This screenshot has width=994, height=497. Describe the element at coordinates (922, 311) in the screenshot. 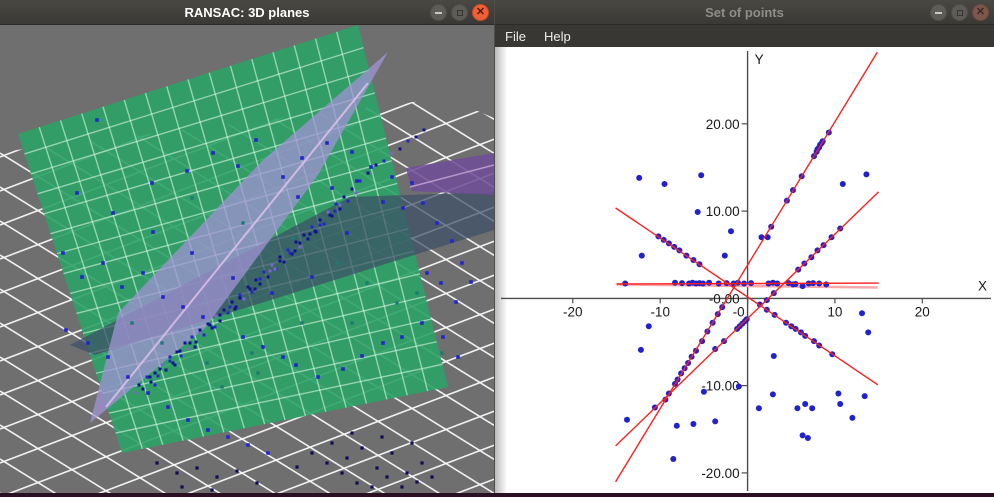

I see `svg-text: 20` at that location.